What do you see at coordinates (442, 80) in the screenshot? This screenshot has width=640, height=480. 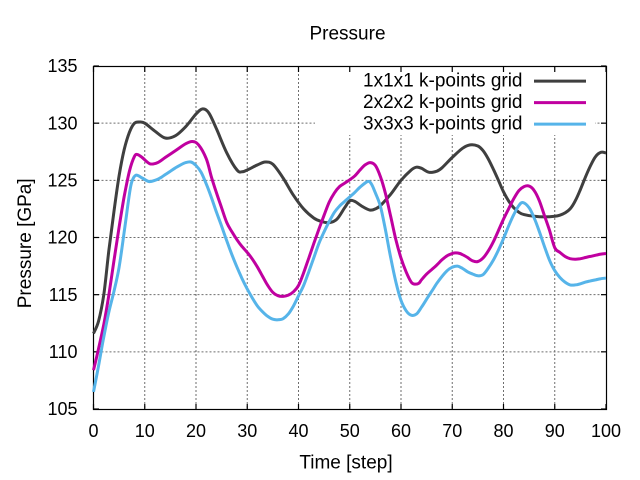 I see `svg-text: 1x1x1 k-points grid` at bounding box center [442, 80].